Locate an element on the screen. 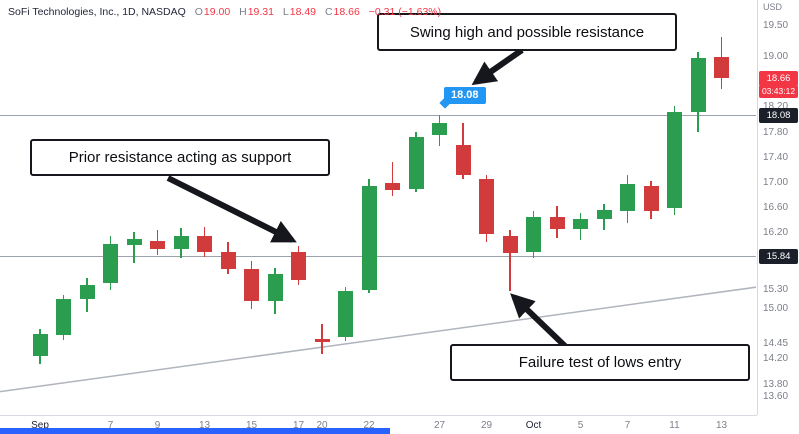 The height and width of the screenshot is (434, 799). time-axis-label: 11 is located at coordinates (674, 425).